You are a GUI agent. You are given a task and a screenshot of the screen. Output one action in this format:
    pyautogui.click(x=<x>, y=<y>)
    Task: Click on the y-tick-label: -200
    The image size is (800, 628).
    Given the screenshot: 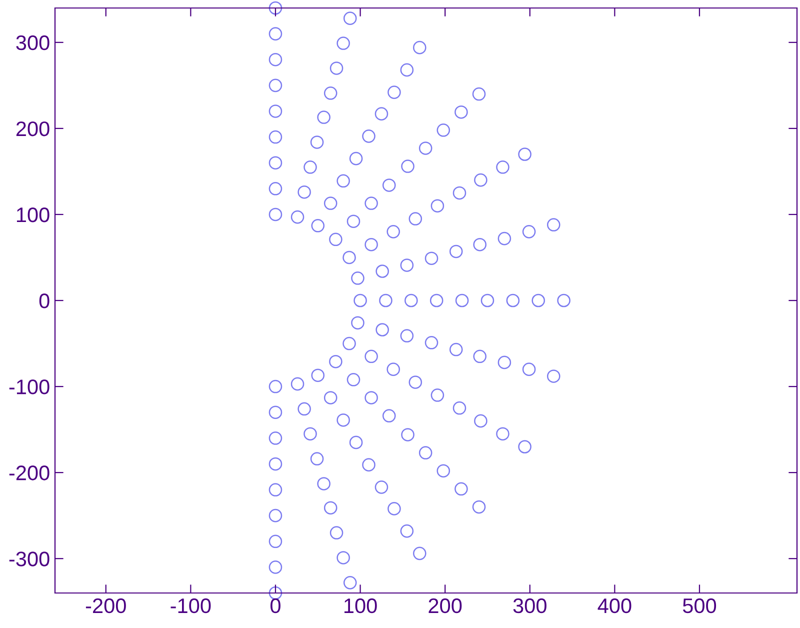 What is the action you would take?
    pyautogui.click(x=29, y=473)
    